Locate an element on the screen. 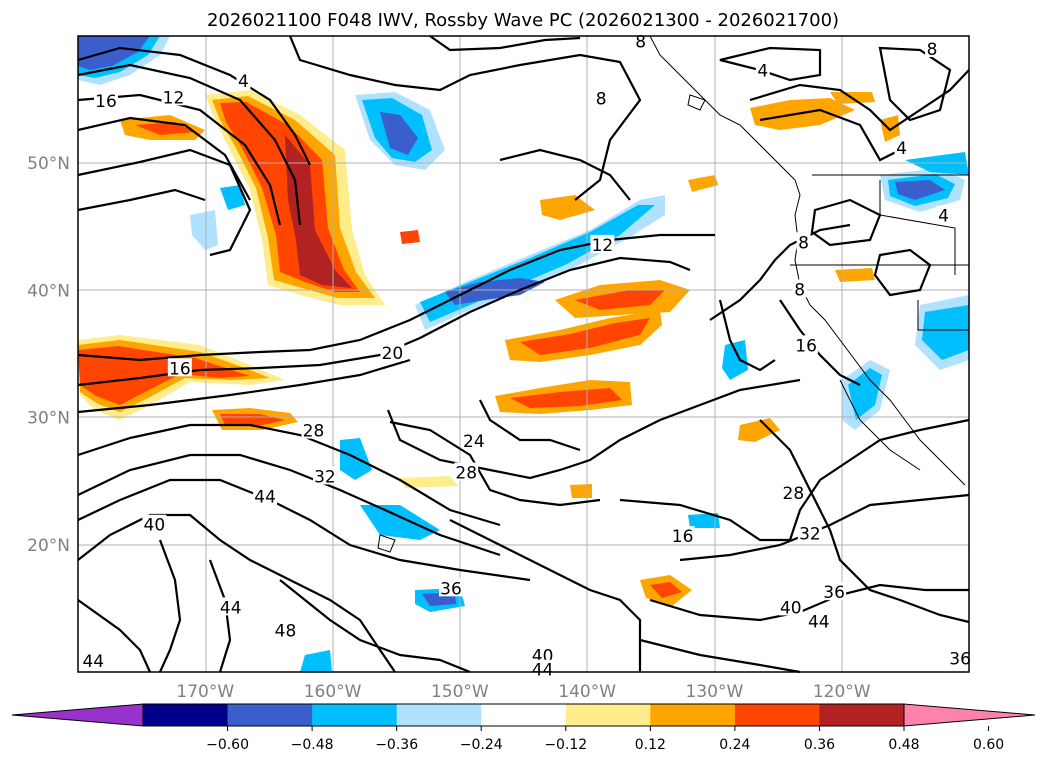 This screenshot has height=765, width=1047. colorbar-extend-low is located at coordinates (77, 715).